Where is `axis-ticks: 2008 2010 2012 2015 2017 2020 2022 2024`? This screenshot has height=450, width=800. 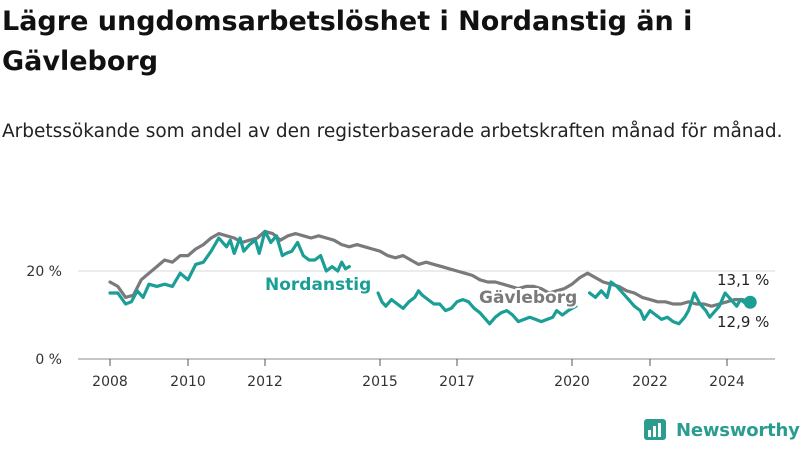 axis-ticks: 2008 2010 2012 2015 2017 2020 2022 2024 is located at coordinates (418, 374).